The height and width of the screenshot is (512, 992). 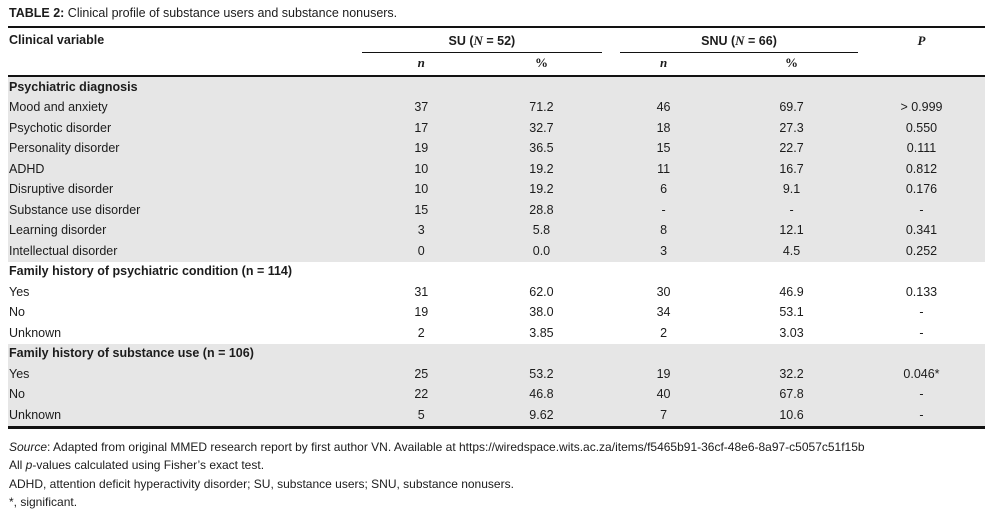 What do you see at coordinates (17, 465) in the screenshot?
I see `footnote-pvalues-prefix: All` at bounding box center [17, 465].